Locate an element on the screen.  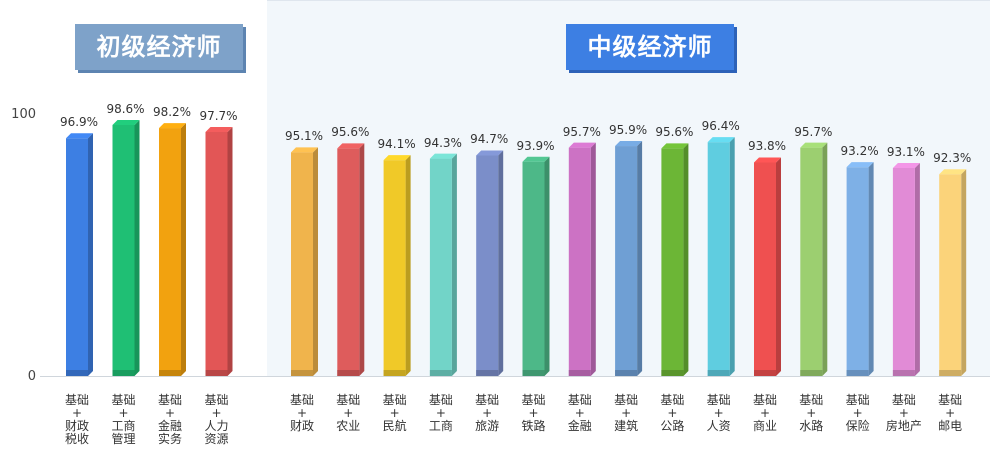
category-label: 基础 + 人力 资源 is located at coordinates (217, 420).